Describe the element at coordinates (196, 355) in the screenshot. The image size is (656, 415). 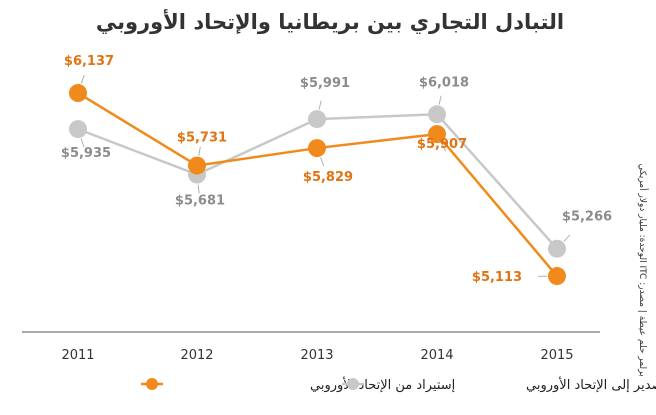
I see `x-tick-label: 2012` at that location.